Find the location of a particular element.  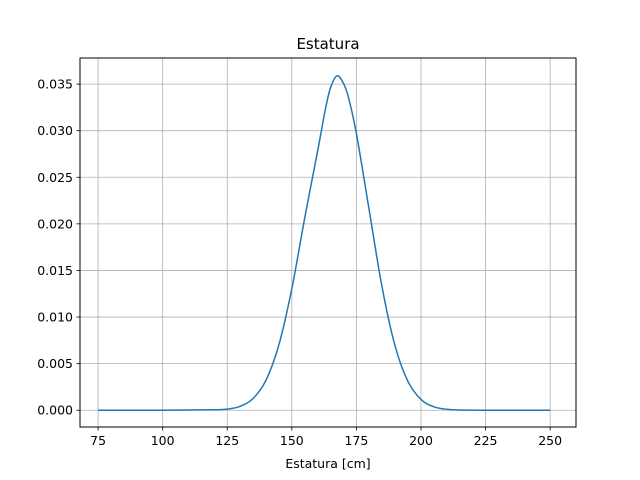

y-axis: 0.000 0.005 0.010 0.015 0.020 0.025 0.030 0.035 is located at coordinates (58, 247).